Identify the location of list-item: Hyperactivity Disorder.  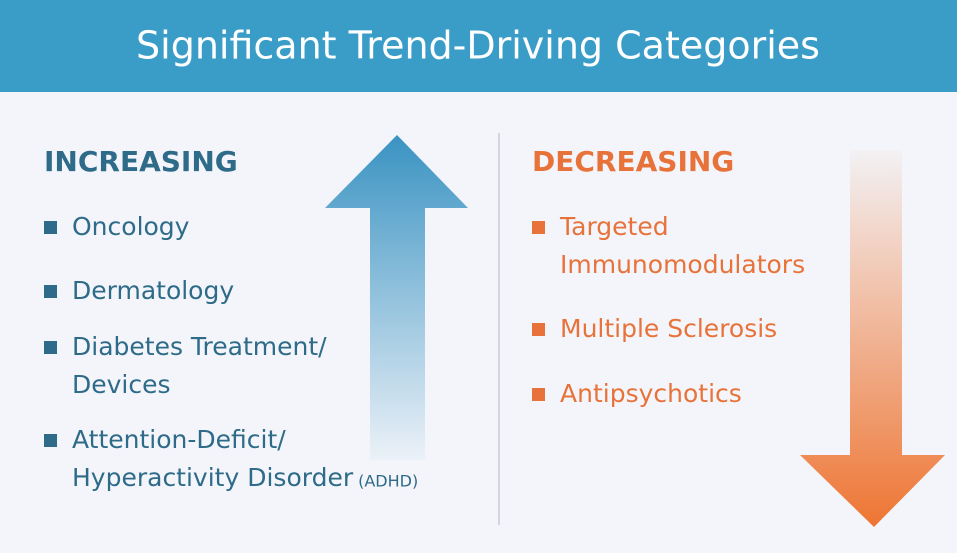
(213, 477).